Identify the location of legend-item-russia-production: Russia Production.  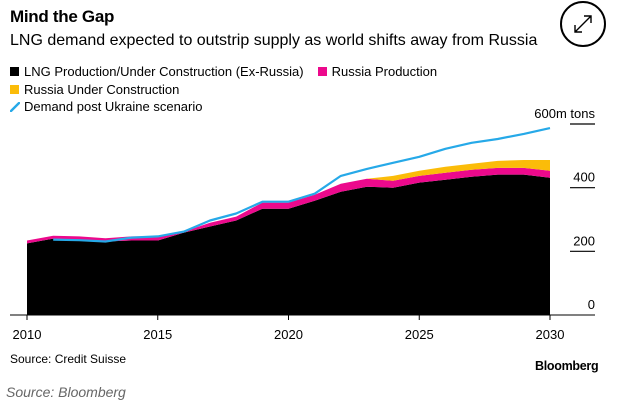
(377, 72).